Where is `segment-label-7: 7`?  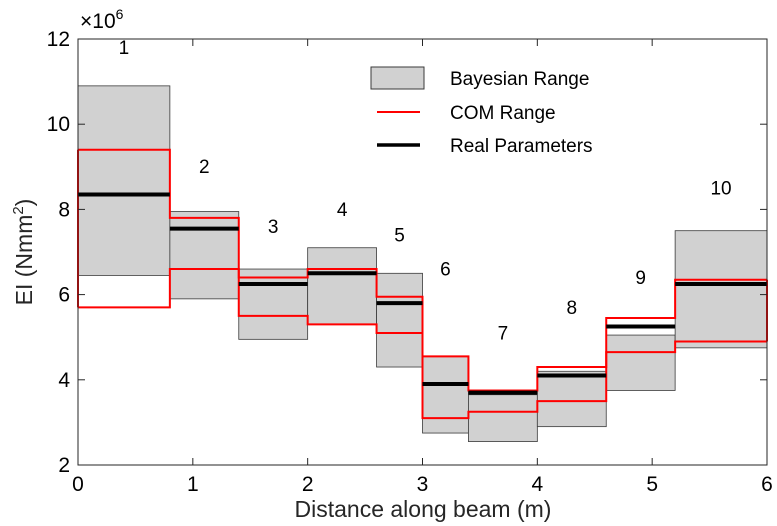 segment-label-7: 7 is located at coordinates (503, 333).